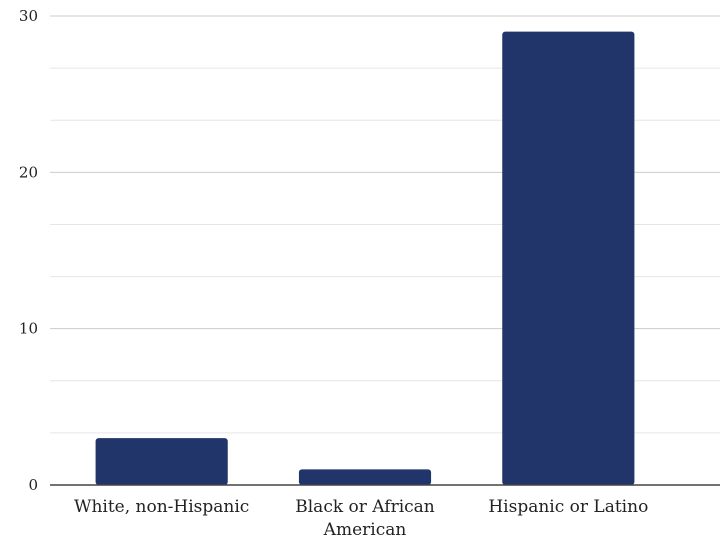 The image size is (725, 537). What do you see at coordinates (33, 485) in the screenshot?
I see `y-tick-label: 0` at bounding box center [33, 485].